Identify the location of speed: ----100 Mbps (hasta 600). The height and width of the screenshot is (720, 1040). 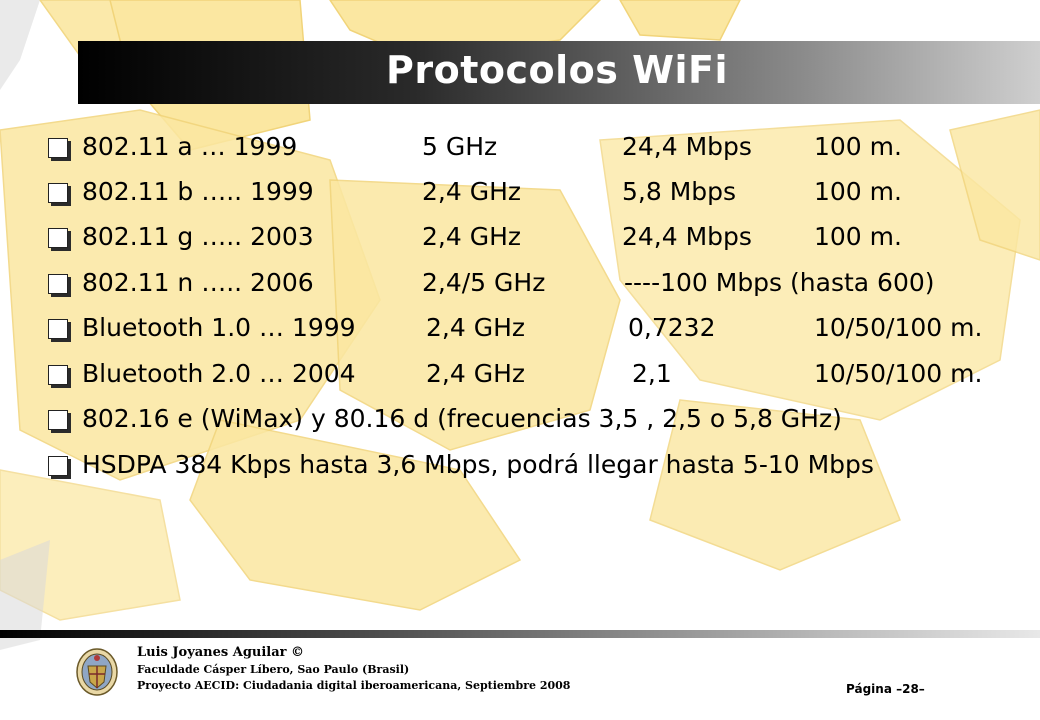
(779, 282).